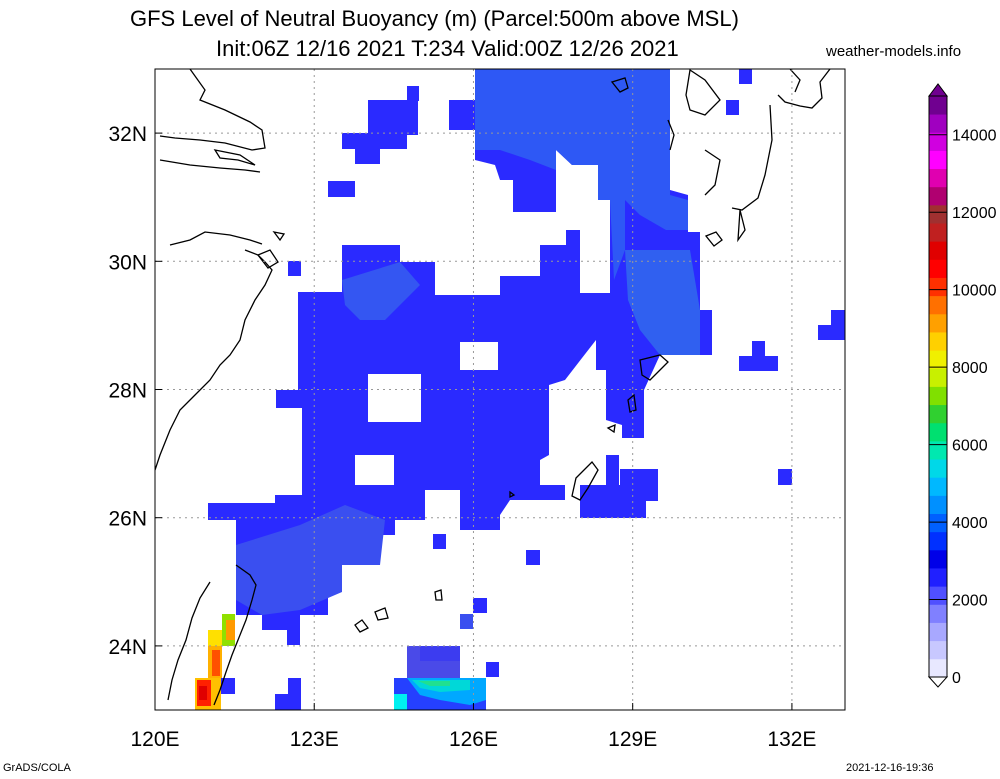 Image resolution: width=1000 pixels, height=779 pixels. I want to click on kyushu-coast, so click(767, 156).